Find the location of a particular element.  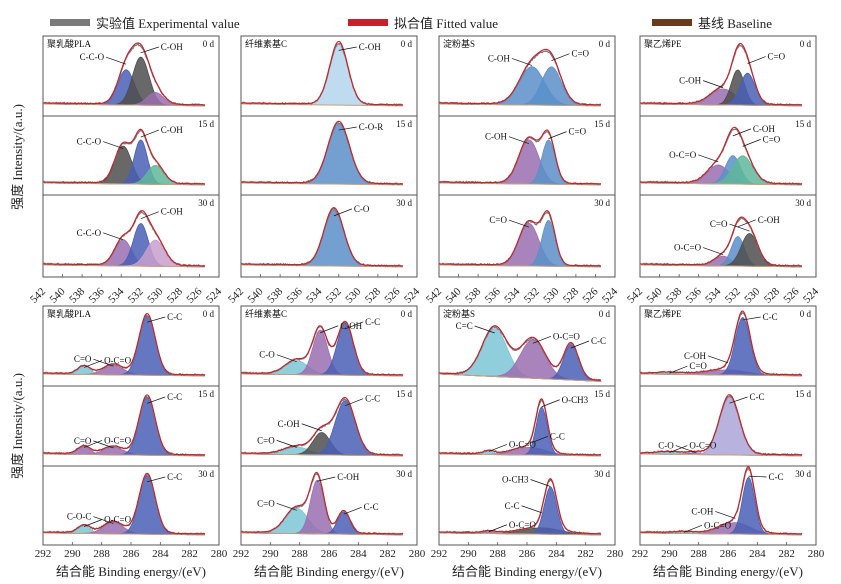

panel-3-0: 0 d 聚乙烯PE C-OH C=O is located at coordinates (728, 76).